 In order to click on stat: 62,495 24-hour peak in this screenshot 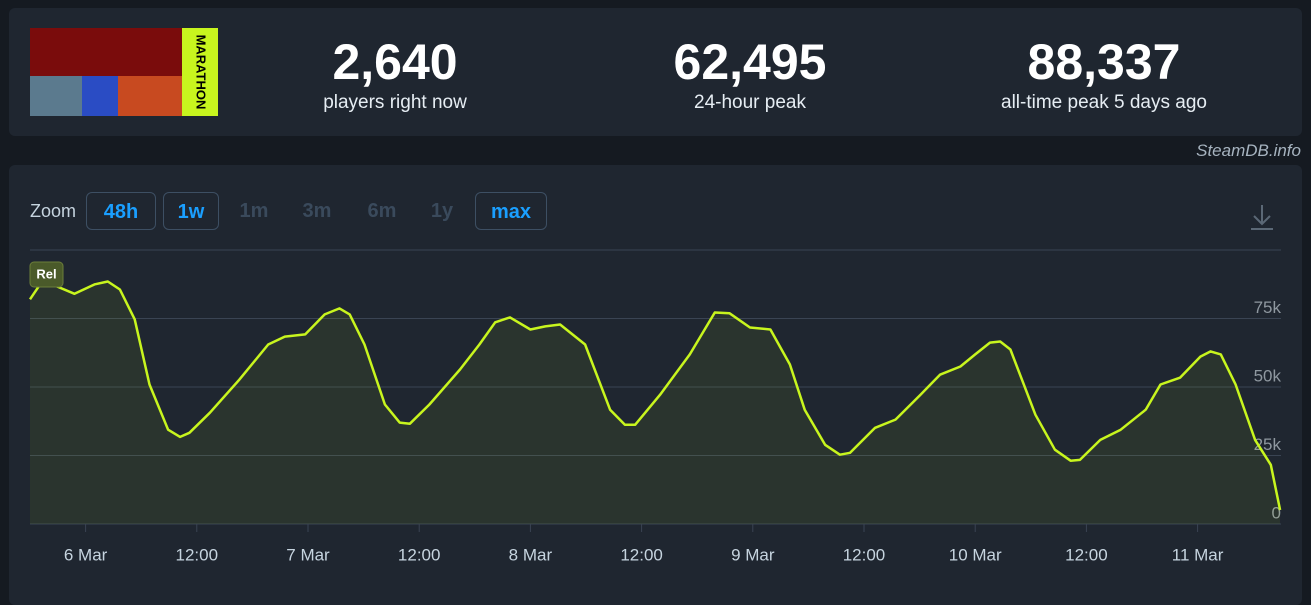, I will do `click(750, 73)`.